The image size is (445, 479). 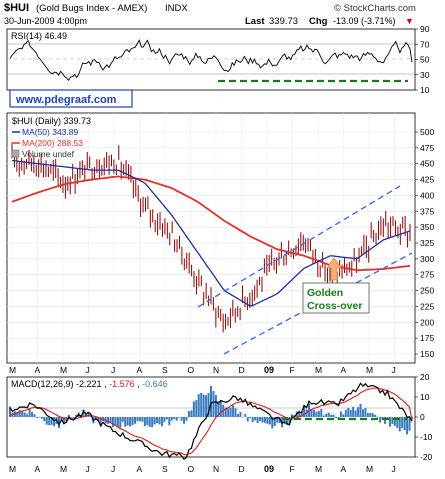 What do you see at coordinates (427, 195) in the screenshot?
I see `price-tick-label: 400` at bounding box center [427, 195].